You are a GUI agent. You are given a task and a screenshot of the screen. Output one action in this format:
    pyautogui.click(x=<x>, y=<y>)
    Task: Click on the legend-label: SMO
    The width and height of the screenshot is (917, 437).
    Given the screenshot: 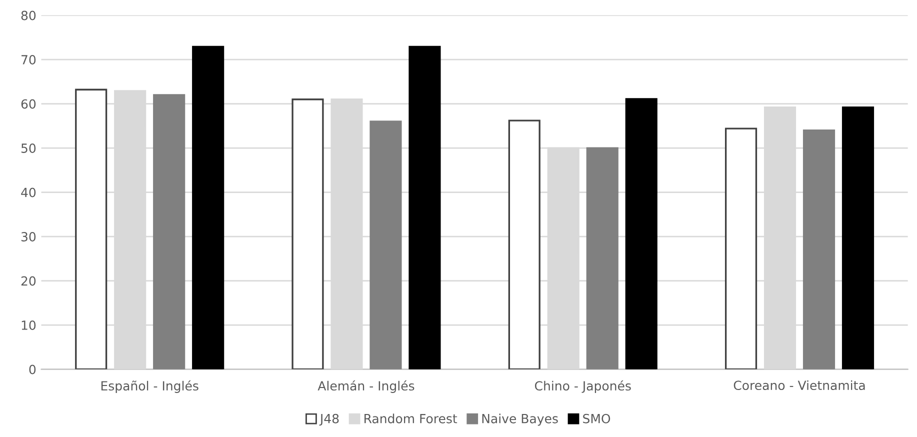 What is the action you would take?
    pyautogui.click(x=596, y=419)
    